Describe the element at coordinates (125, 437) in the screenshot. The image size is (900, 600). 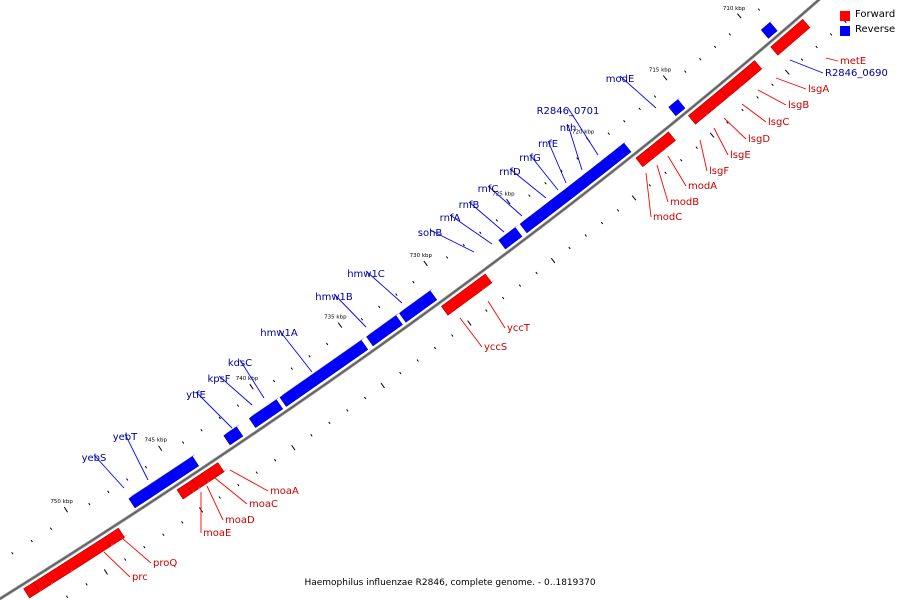
I see `gene-label-yebT: yebT` at that location.